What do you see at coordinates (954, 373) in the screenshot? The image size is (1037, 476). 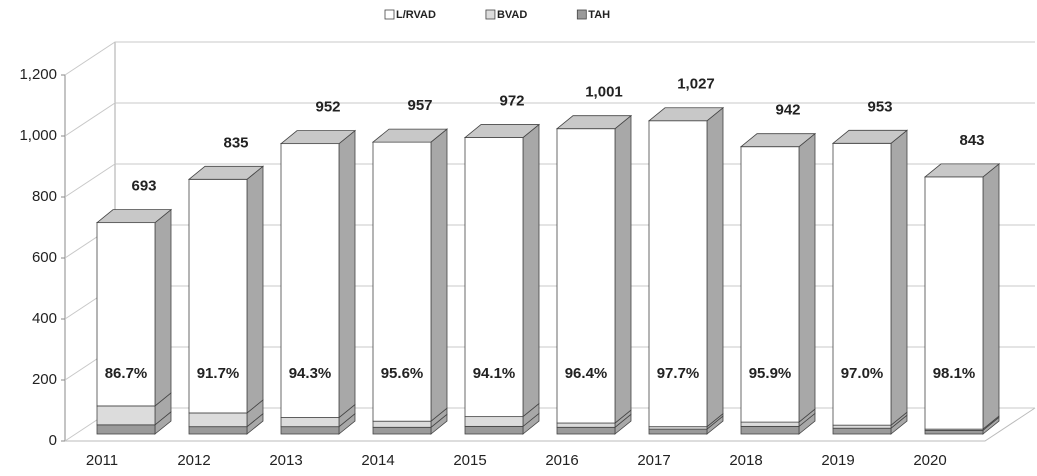 I see `percent-label: 98.1%` at bounding box center [954, 373].